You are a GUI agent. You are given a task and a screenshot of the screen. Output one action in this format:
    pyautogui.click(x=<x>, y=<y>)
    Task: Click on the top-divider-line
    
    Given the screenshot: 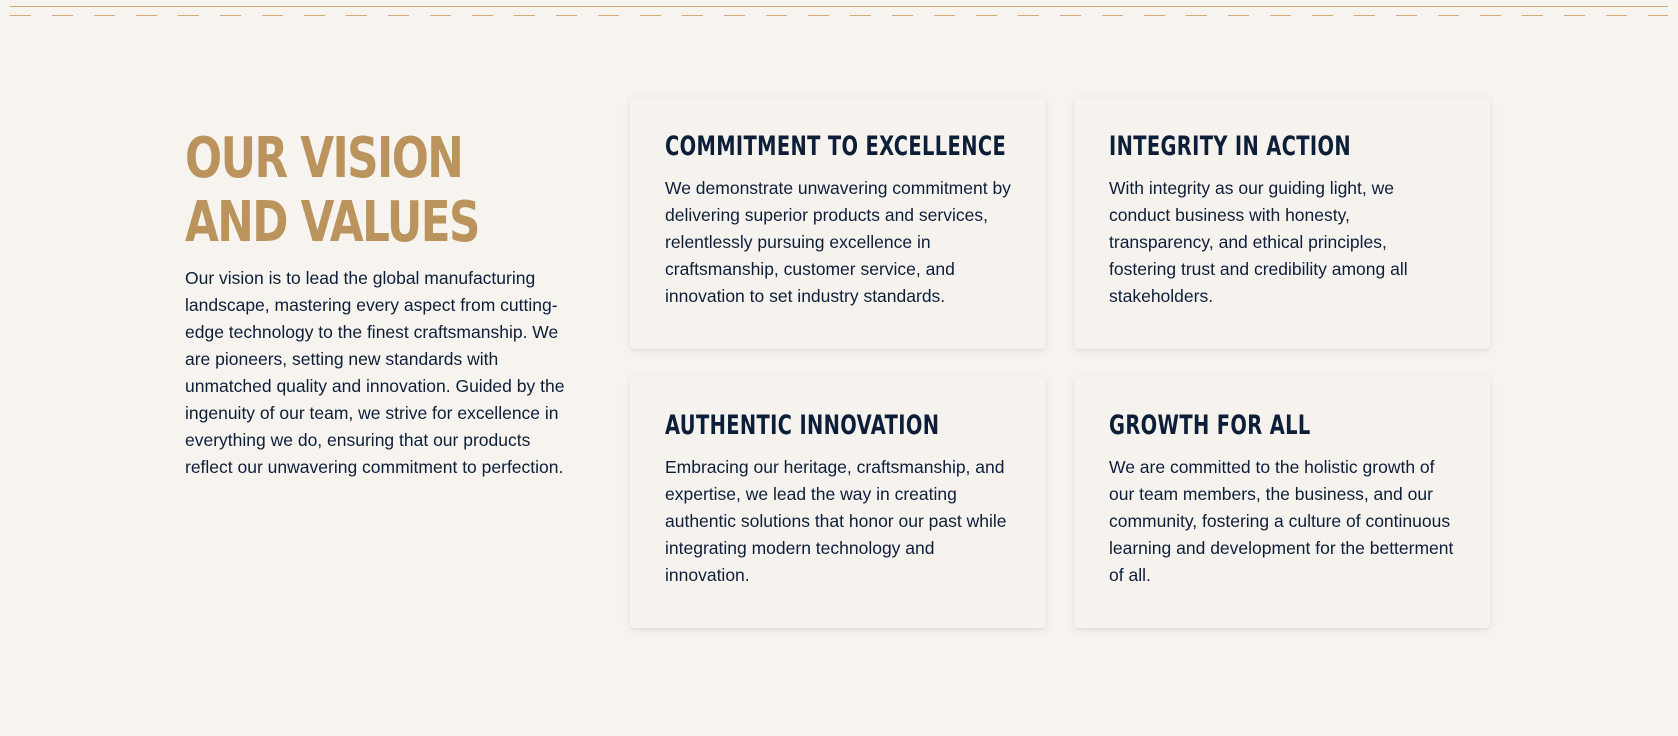 What is the action you would take?
    pyautogui.click(x=839, y=6)
    